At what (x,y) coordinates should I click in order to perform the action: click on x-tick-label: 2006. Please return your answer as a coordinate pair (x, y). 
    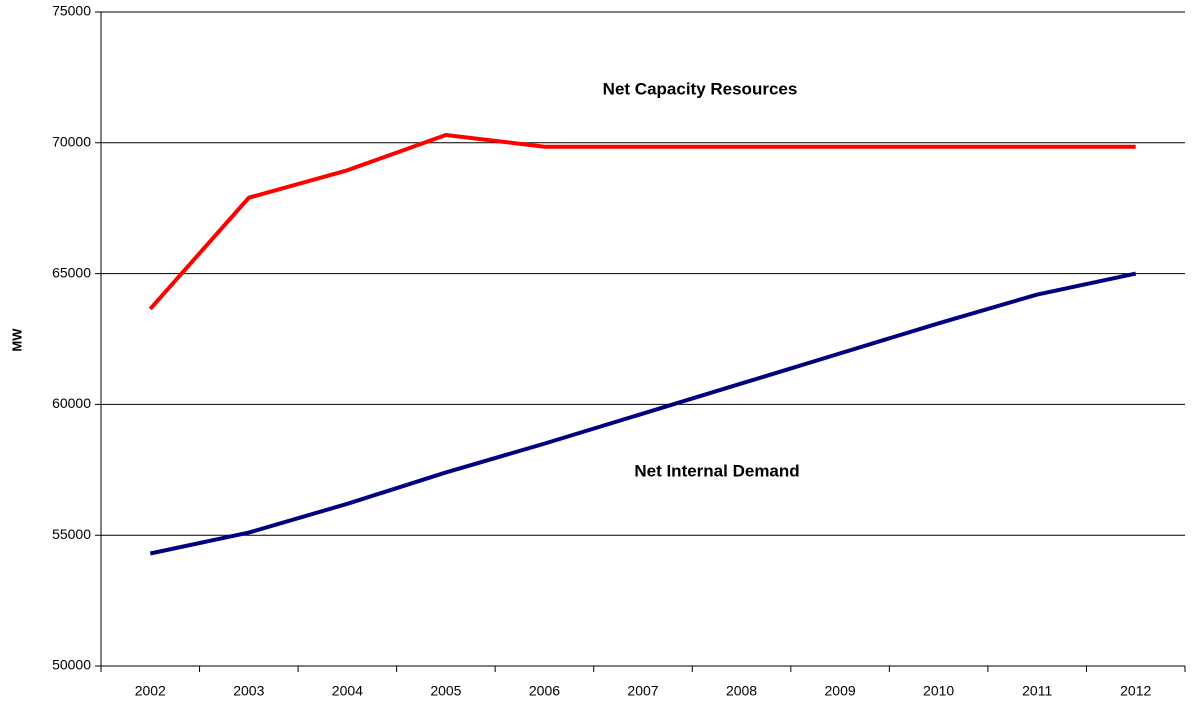
    Looking at the image, I should click on (544, 691).